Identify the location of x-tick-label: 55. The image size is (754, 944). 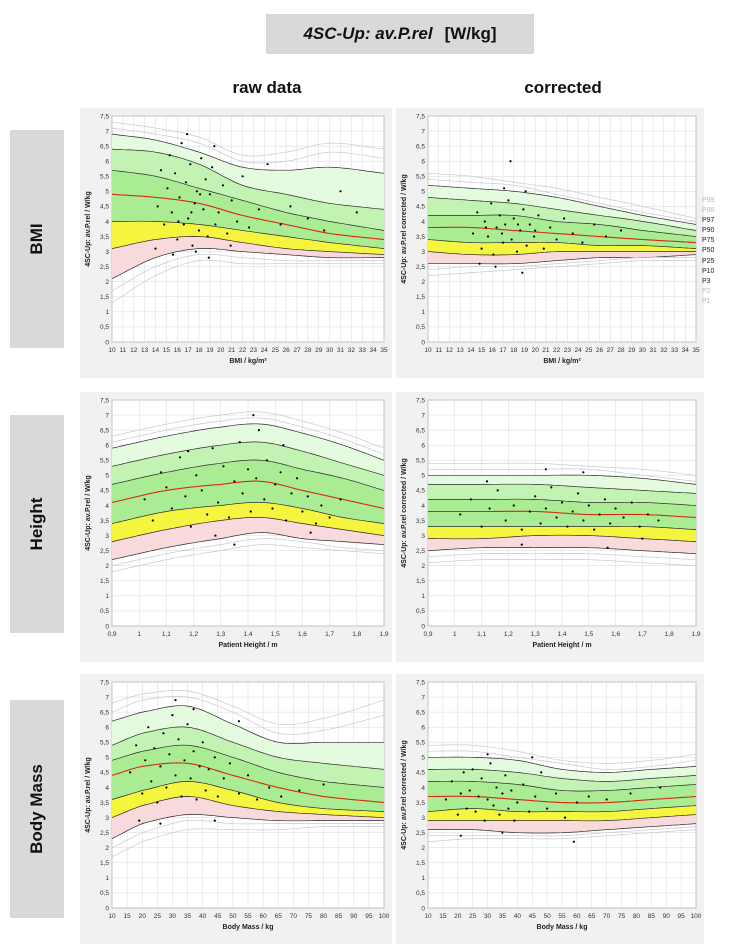
(248, 916).